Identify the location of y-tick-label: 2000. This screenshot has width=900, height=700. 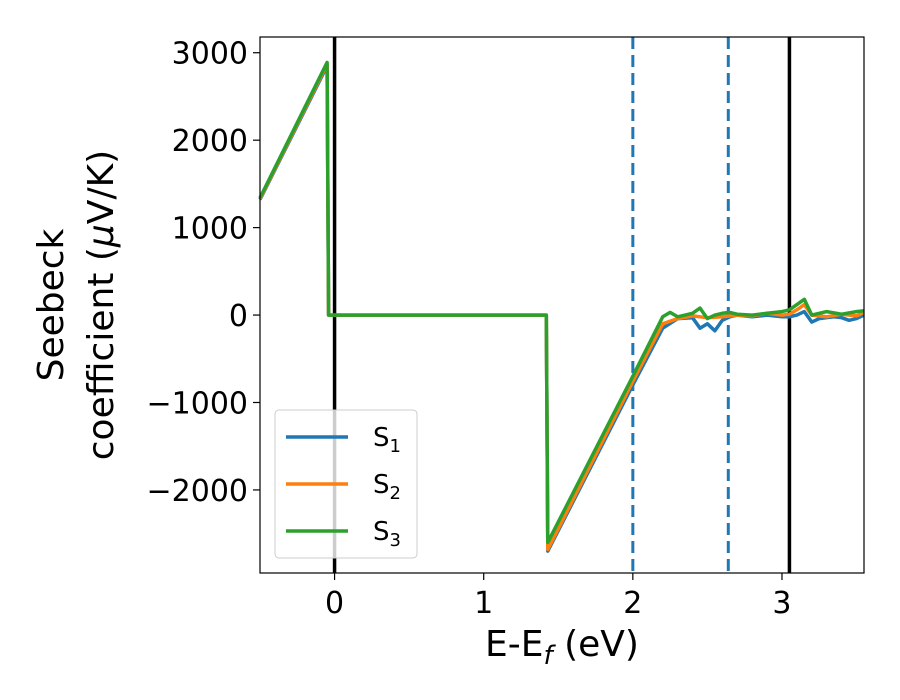
(210, 141).